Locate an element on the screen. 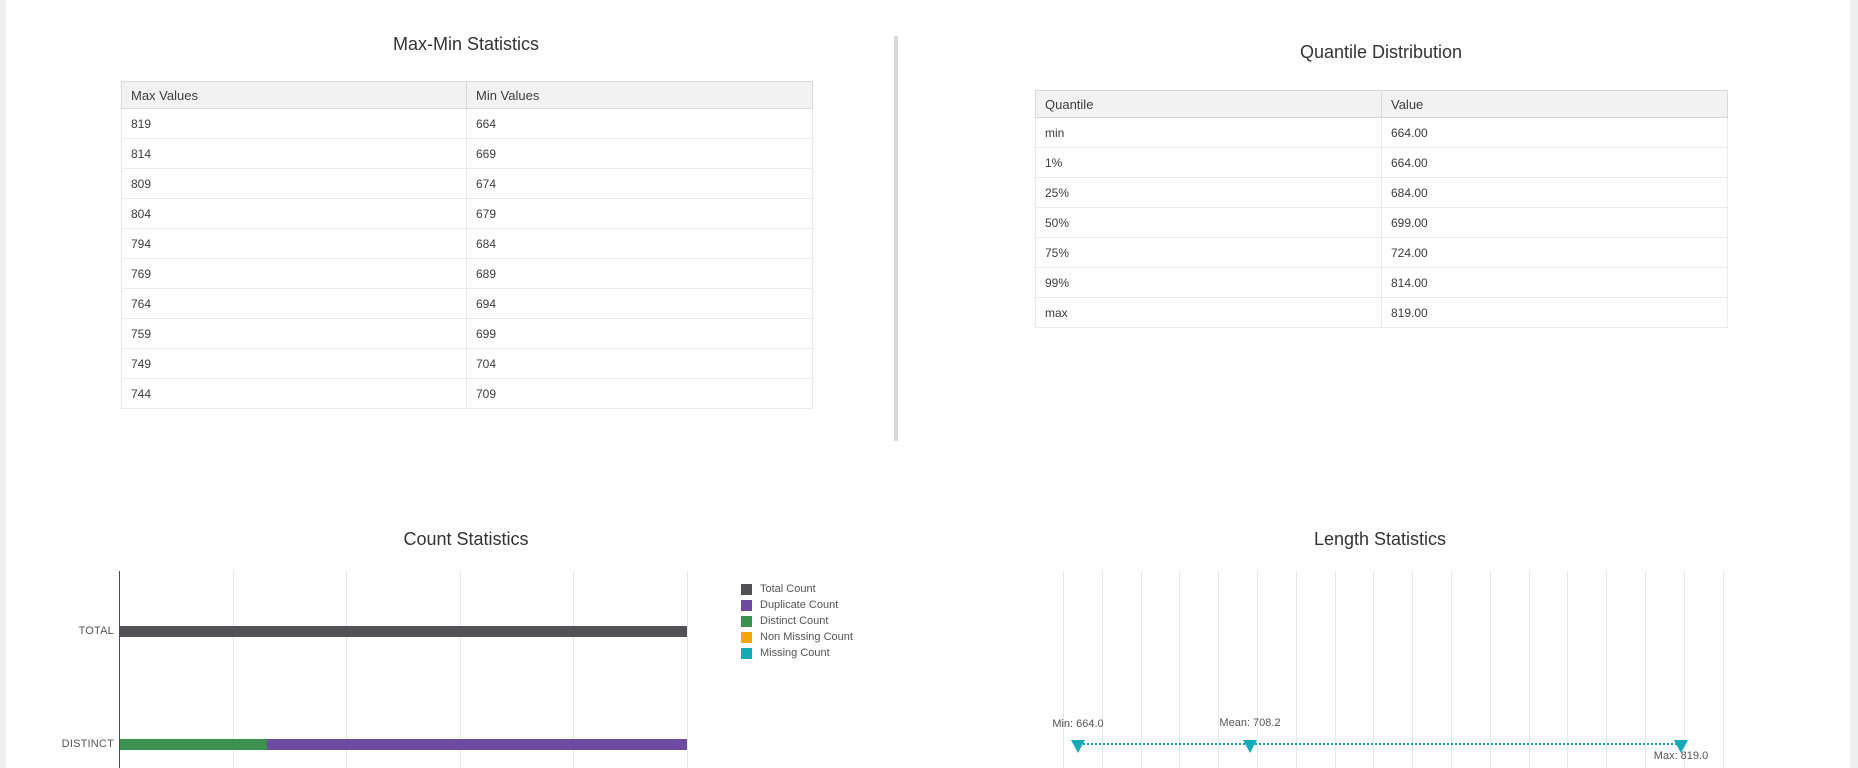  table-row: 744 709 is located at coordinates (467, 393).